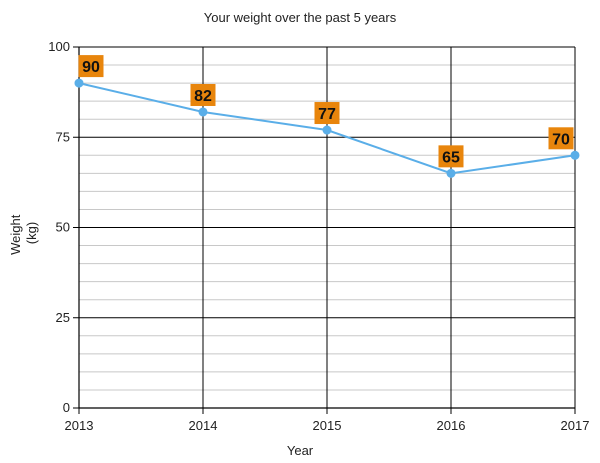  Describe the element at coordinates (300, 450) in the screenshot. I see `x-axis-label: Year` at that location.